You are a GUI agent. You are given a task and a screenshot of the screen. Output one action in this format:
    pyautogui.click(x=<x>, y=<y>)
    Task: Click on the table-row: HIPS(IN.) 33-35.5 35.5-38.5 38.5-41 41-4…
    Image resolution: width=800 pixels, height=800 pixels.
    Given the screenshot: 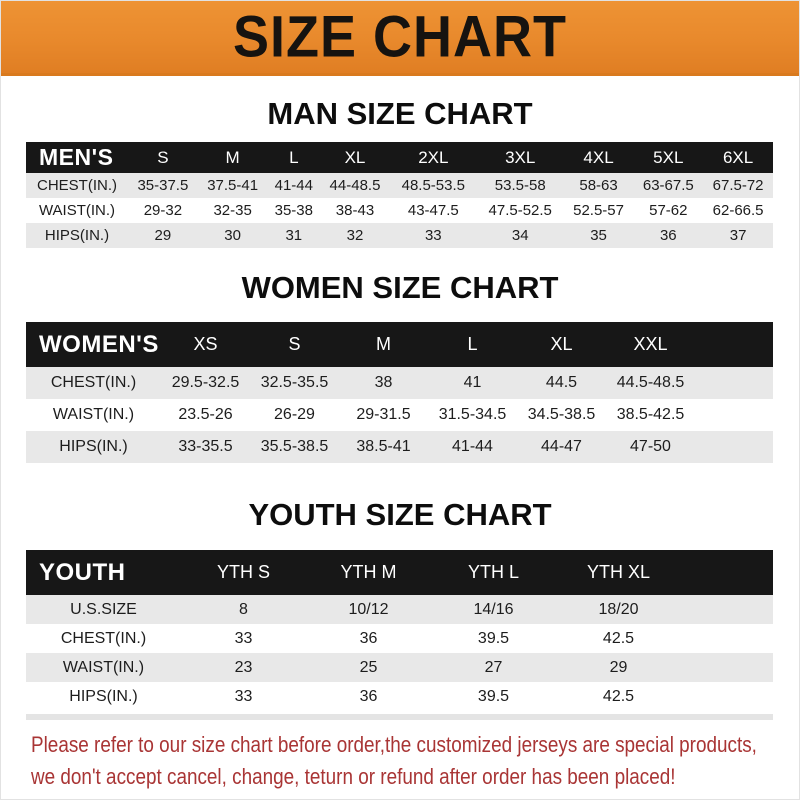 What is the action you would take?
    pyautogui.click(x=399, y=447)
    